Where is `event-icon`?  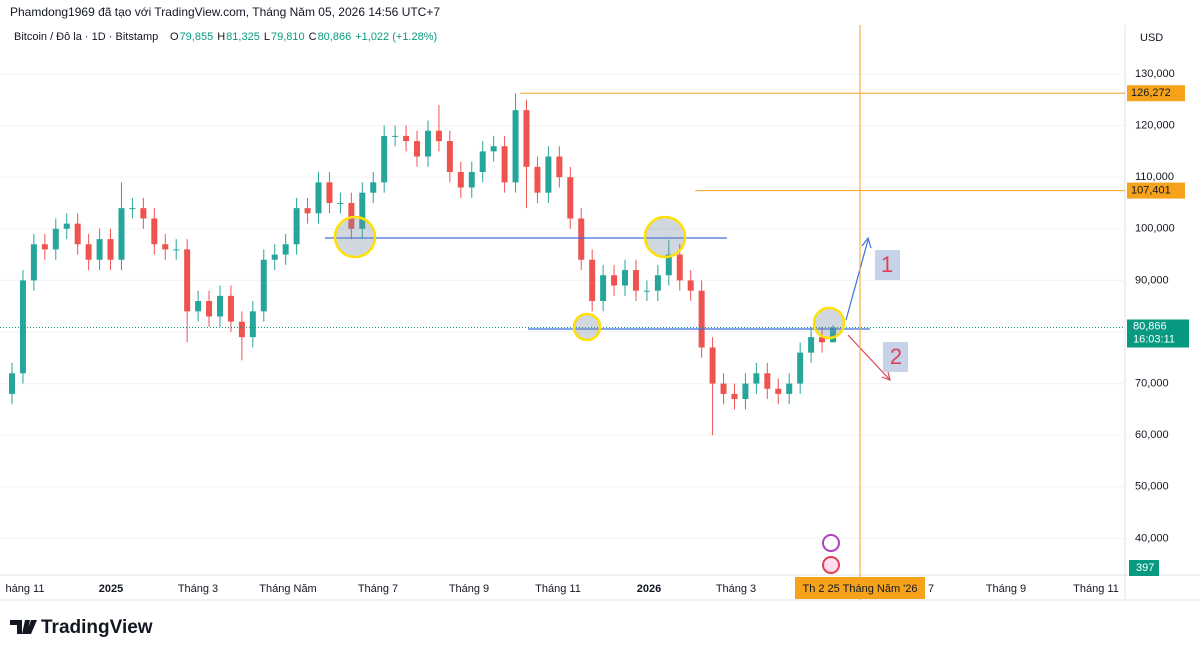 event-icon is located at coordinates (831, 543).